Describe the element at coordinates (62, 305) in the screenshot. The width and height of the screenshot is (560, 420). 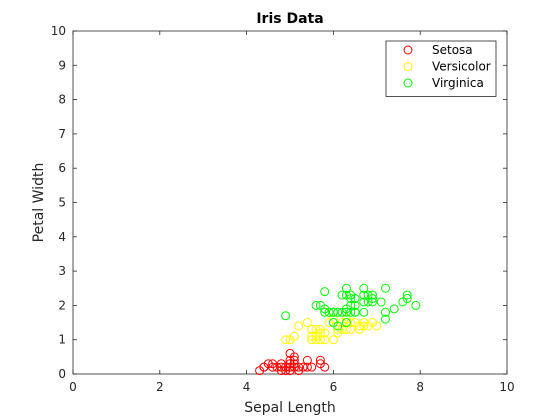
I see `y-tick-label: 2` at that location.